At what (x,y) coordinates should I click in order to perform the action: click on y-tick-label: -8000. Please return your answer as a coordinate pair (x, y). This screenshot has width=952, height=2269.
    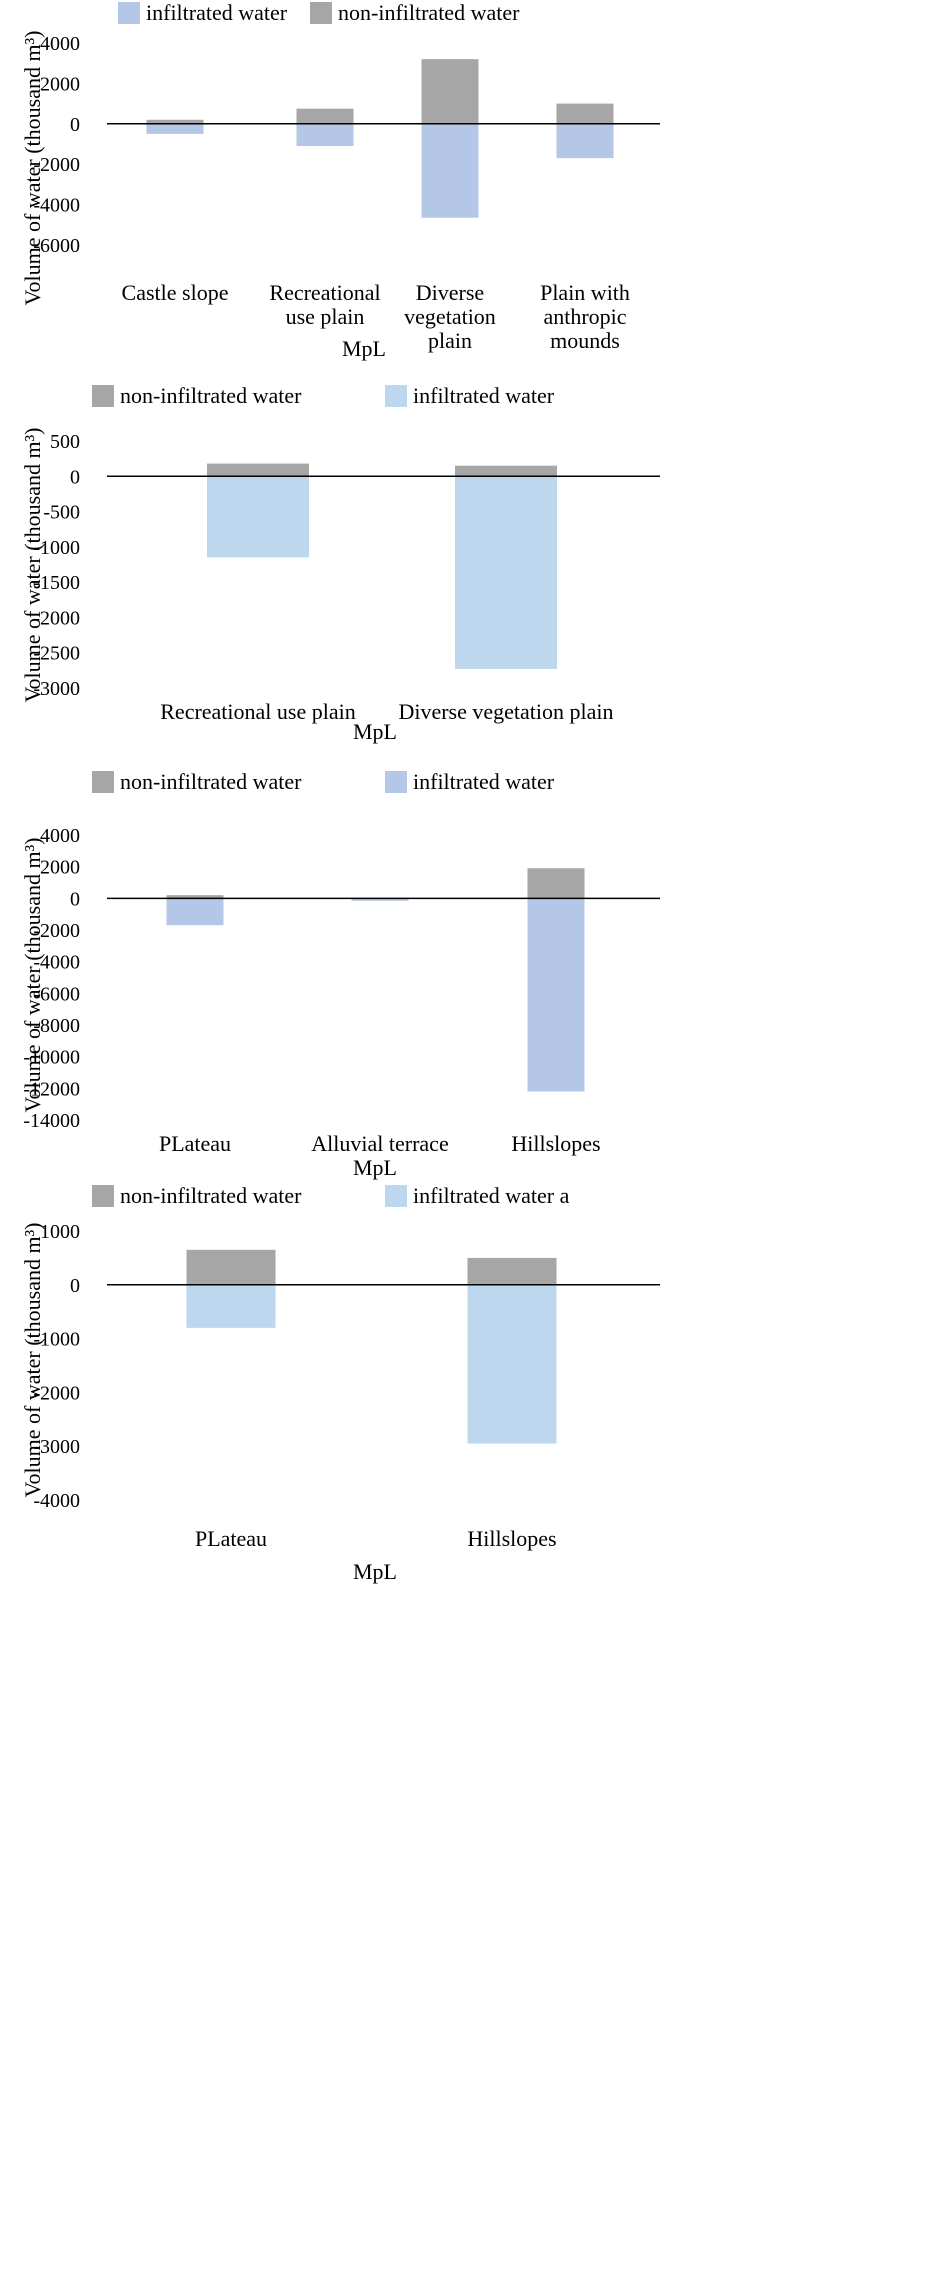
    Looking at the image, I should click on (56, 1026).